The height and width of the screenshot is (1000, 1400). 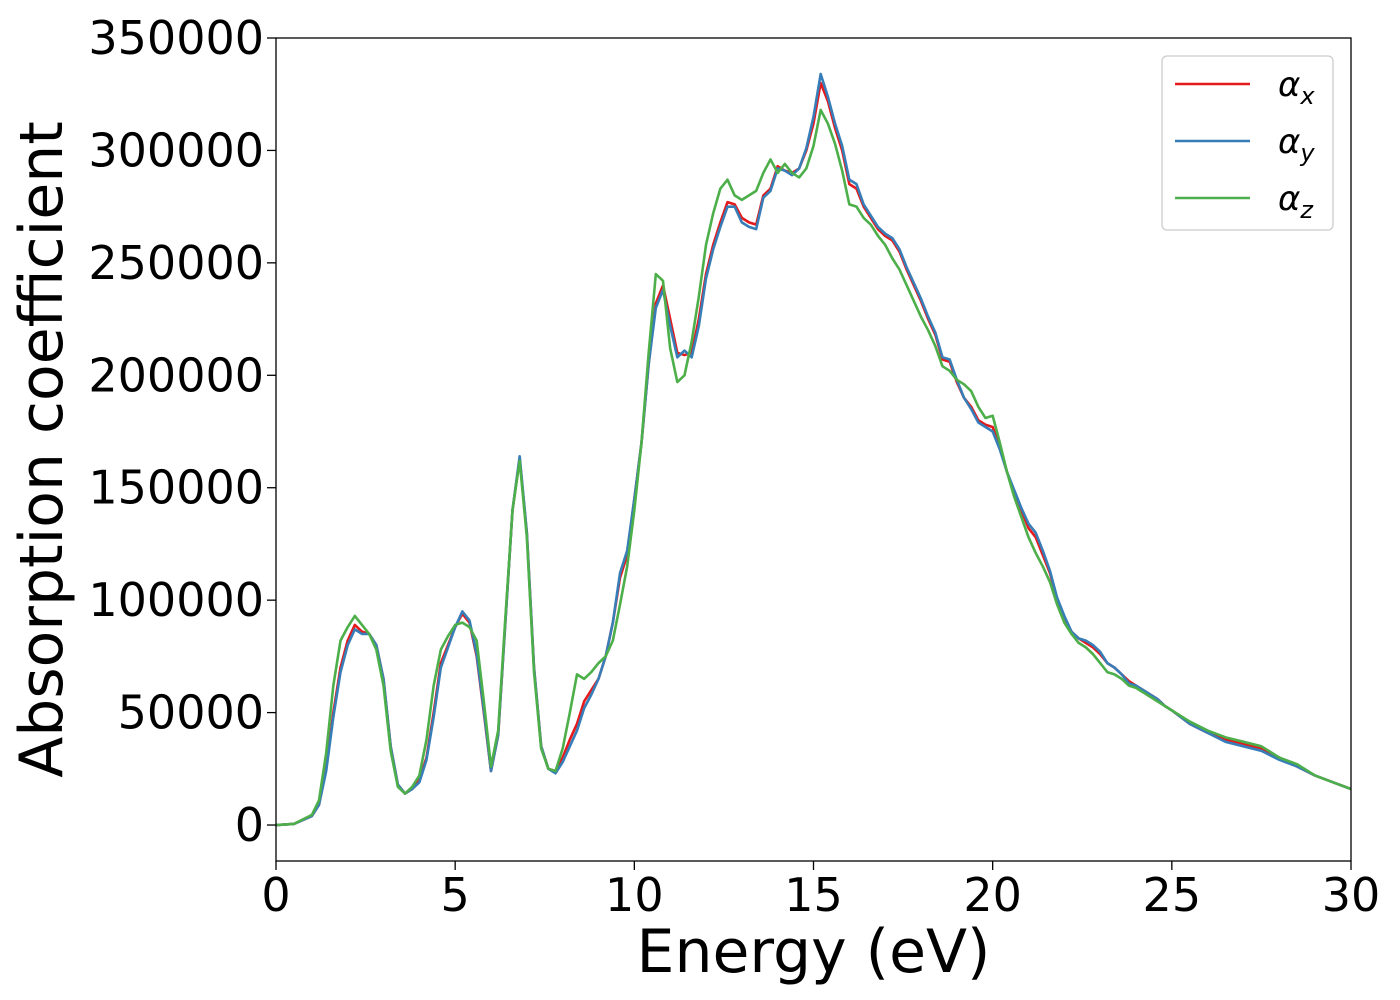 What do you see at coordinates (176, 600) in the screenshot?
I see `y-tick-label: 100000` at bounding box center [176, 600].